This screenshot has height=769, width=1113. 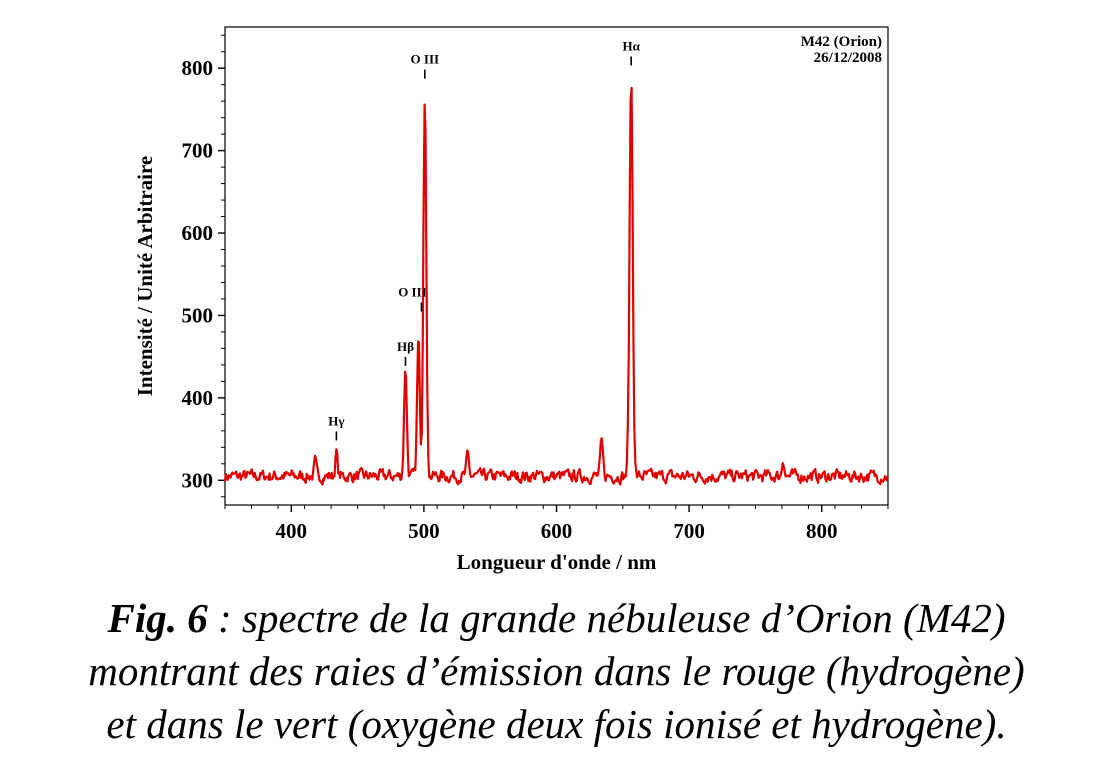 What do you see at coordinates (157, 618) in the screenshot?
I see `caption-fig-label: Fig. 6` at bounding box center [157, 618].